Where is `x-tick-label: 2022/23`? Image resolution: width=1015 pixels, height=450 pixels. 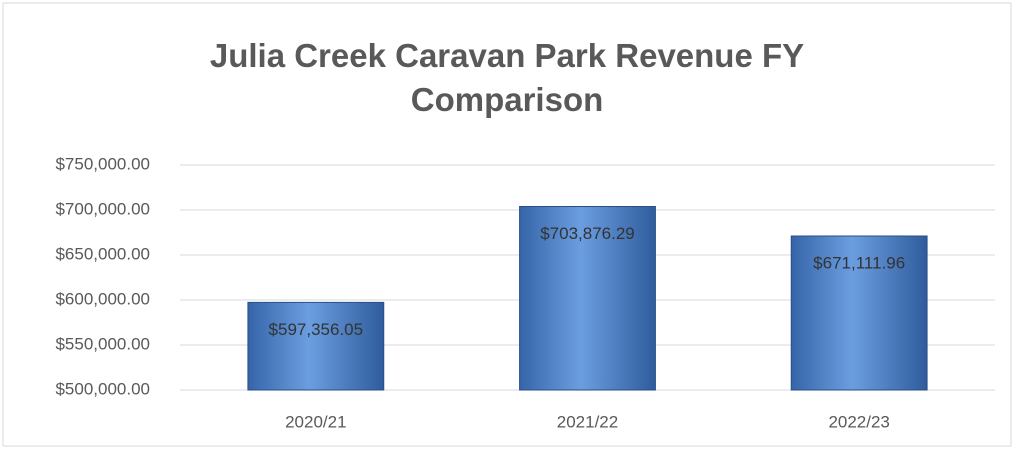 x-tick-label: 2022/23 is located at coordinates (858, 421).